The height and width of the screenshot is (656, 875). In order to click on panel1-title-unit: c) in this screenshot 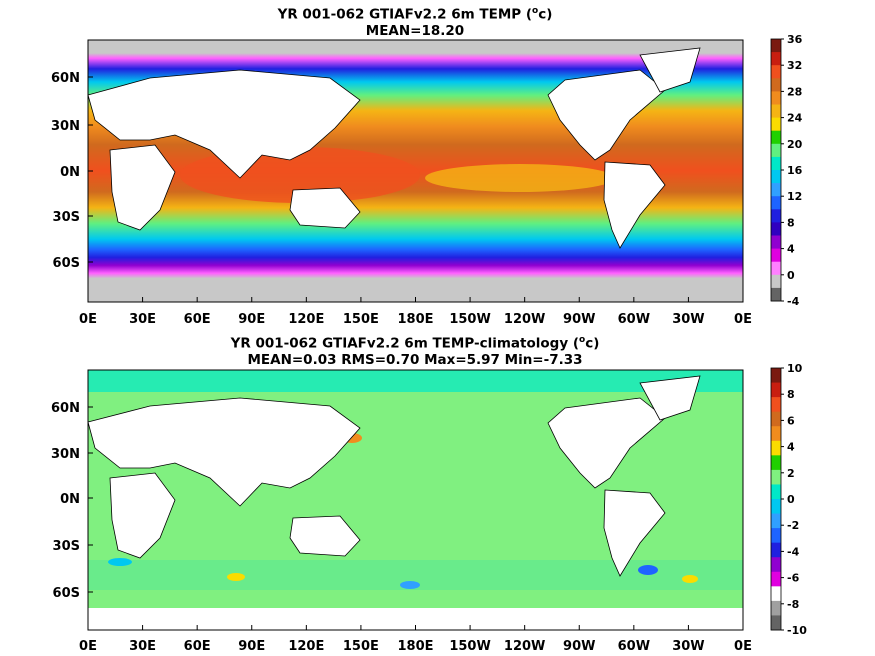, I will do `click(545, 14)`.